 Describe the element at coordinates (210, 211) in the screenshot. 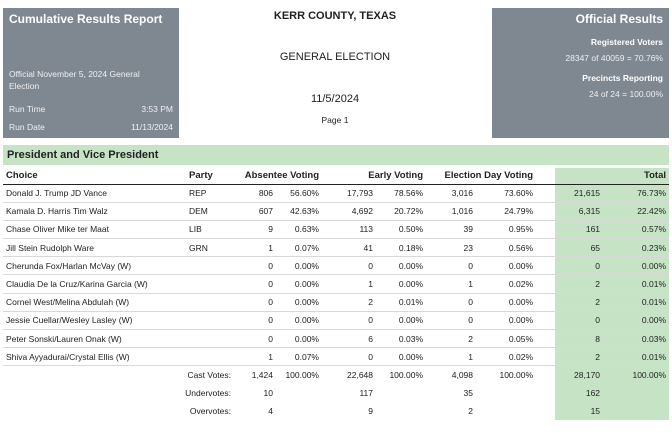

I see `candidate-party: DEM` at that location.